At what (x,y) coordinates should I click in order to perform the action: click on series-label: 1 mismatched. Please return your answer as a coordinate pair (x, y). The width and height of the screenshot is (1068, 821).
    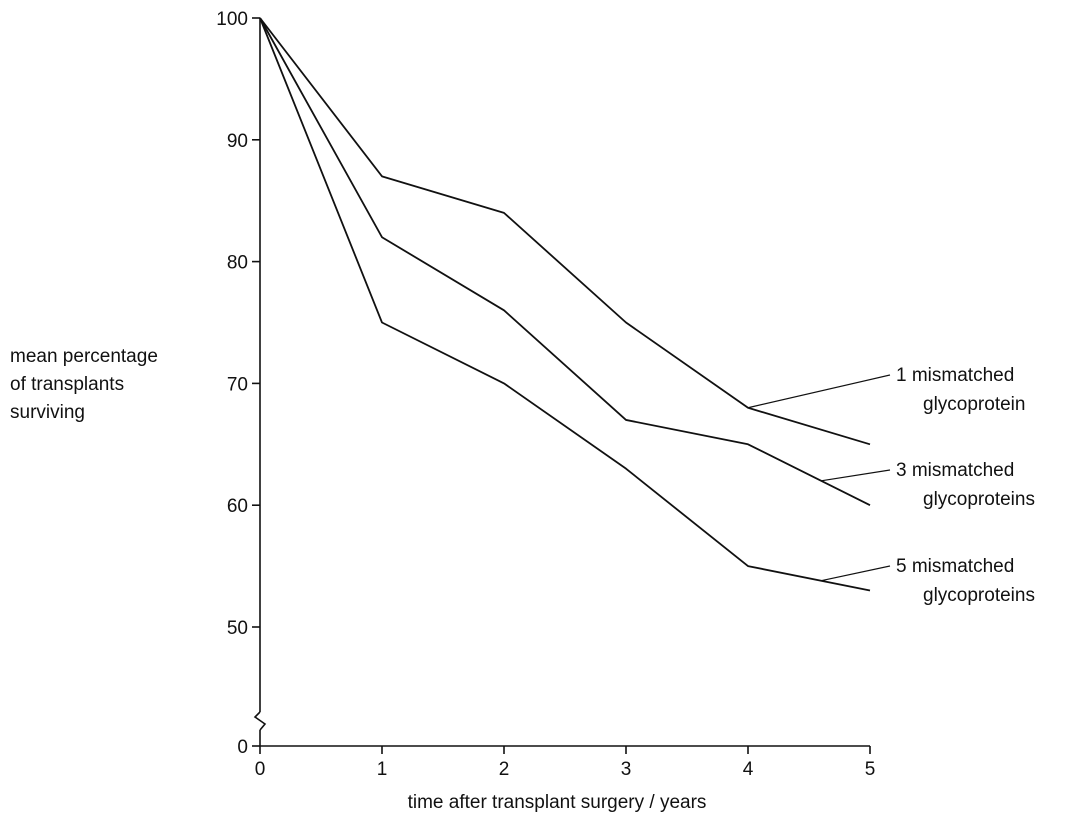
    Looking at the image, I should click on (955, 375).